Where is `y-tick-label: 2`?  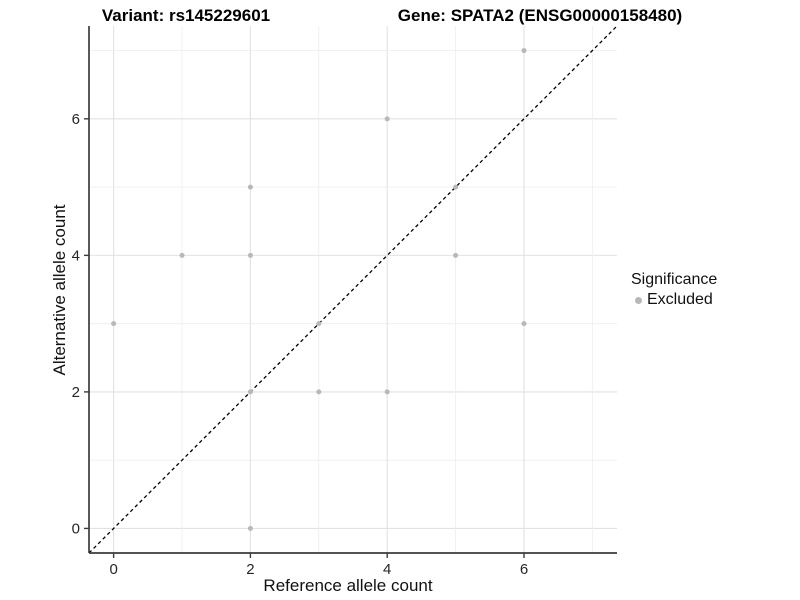
y-tick-label: 2 is located at coordinates (76, 392).